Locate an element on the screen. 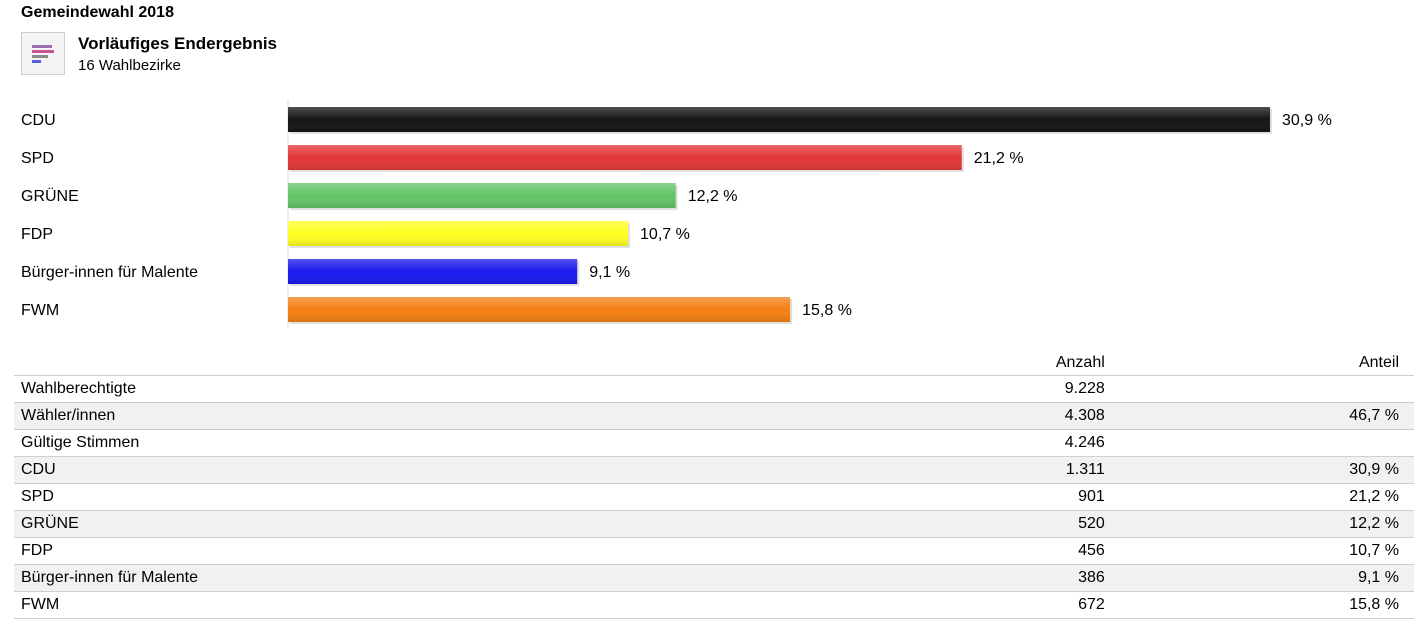 The width and height of the screenshot is (1414, 628). bar-label: FWM is located at coordinates (40, 310).